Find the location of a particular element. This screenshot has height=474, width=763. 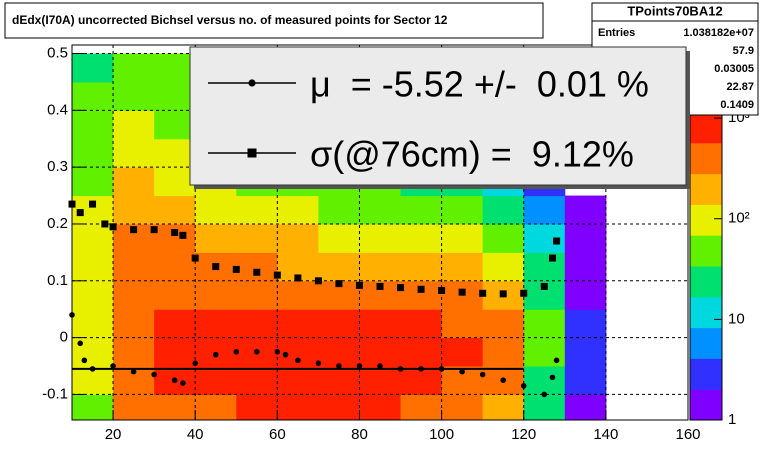

stats-value: 57.9 is located at coordinates (743, 51).